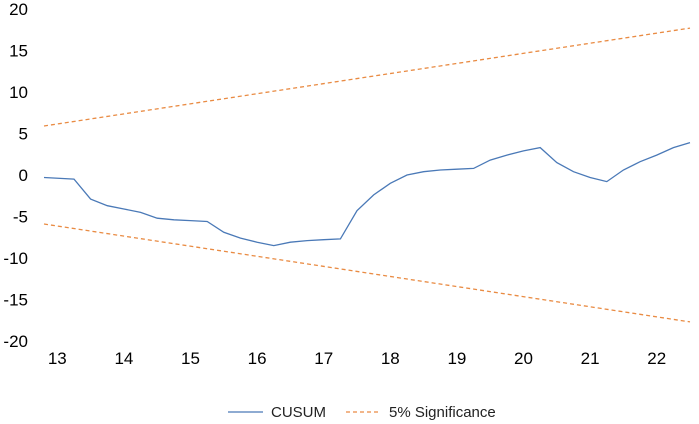  What do you see at coordinates (523, 358) in the screenshot?
I see `x-tick-label: 20` at bounding box center [523, 358].